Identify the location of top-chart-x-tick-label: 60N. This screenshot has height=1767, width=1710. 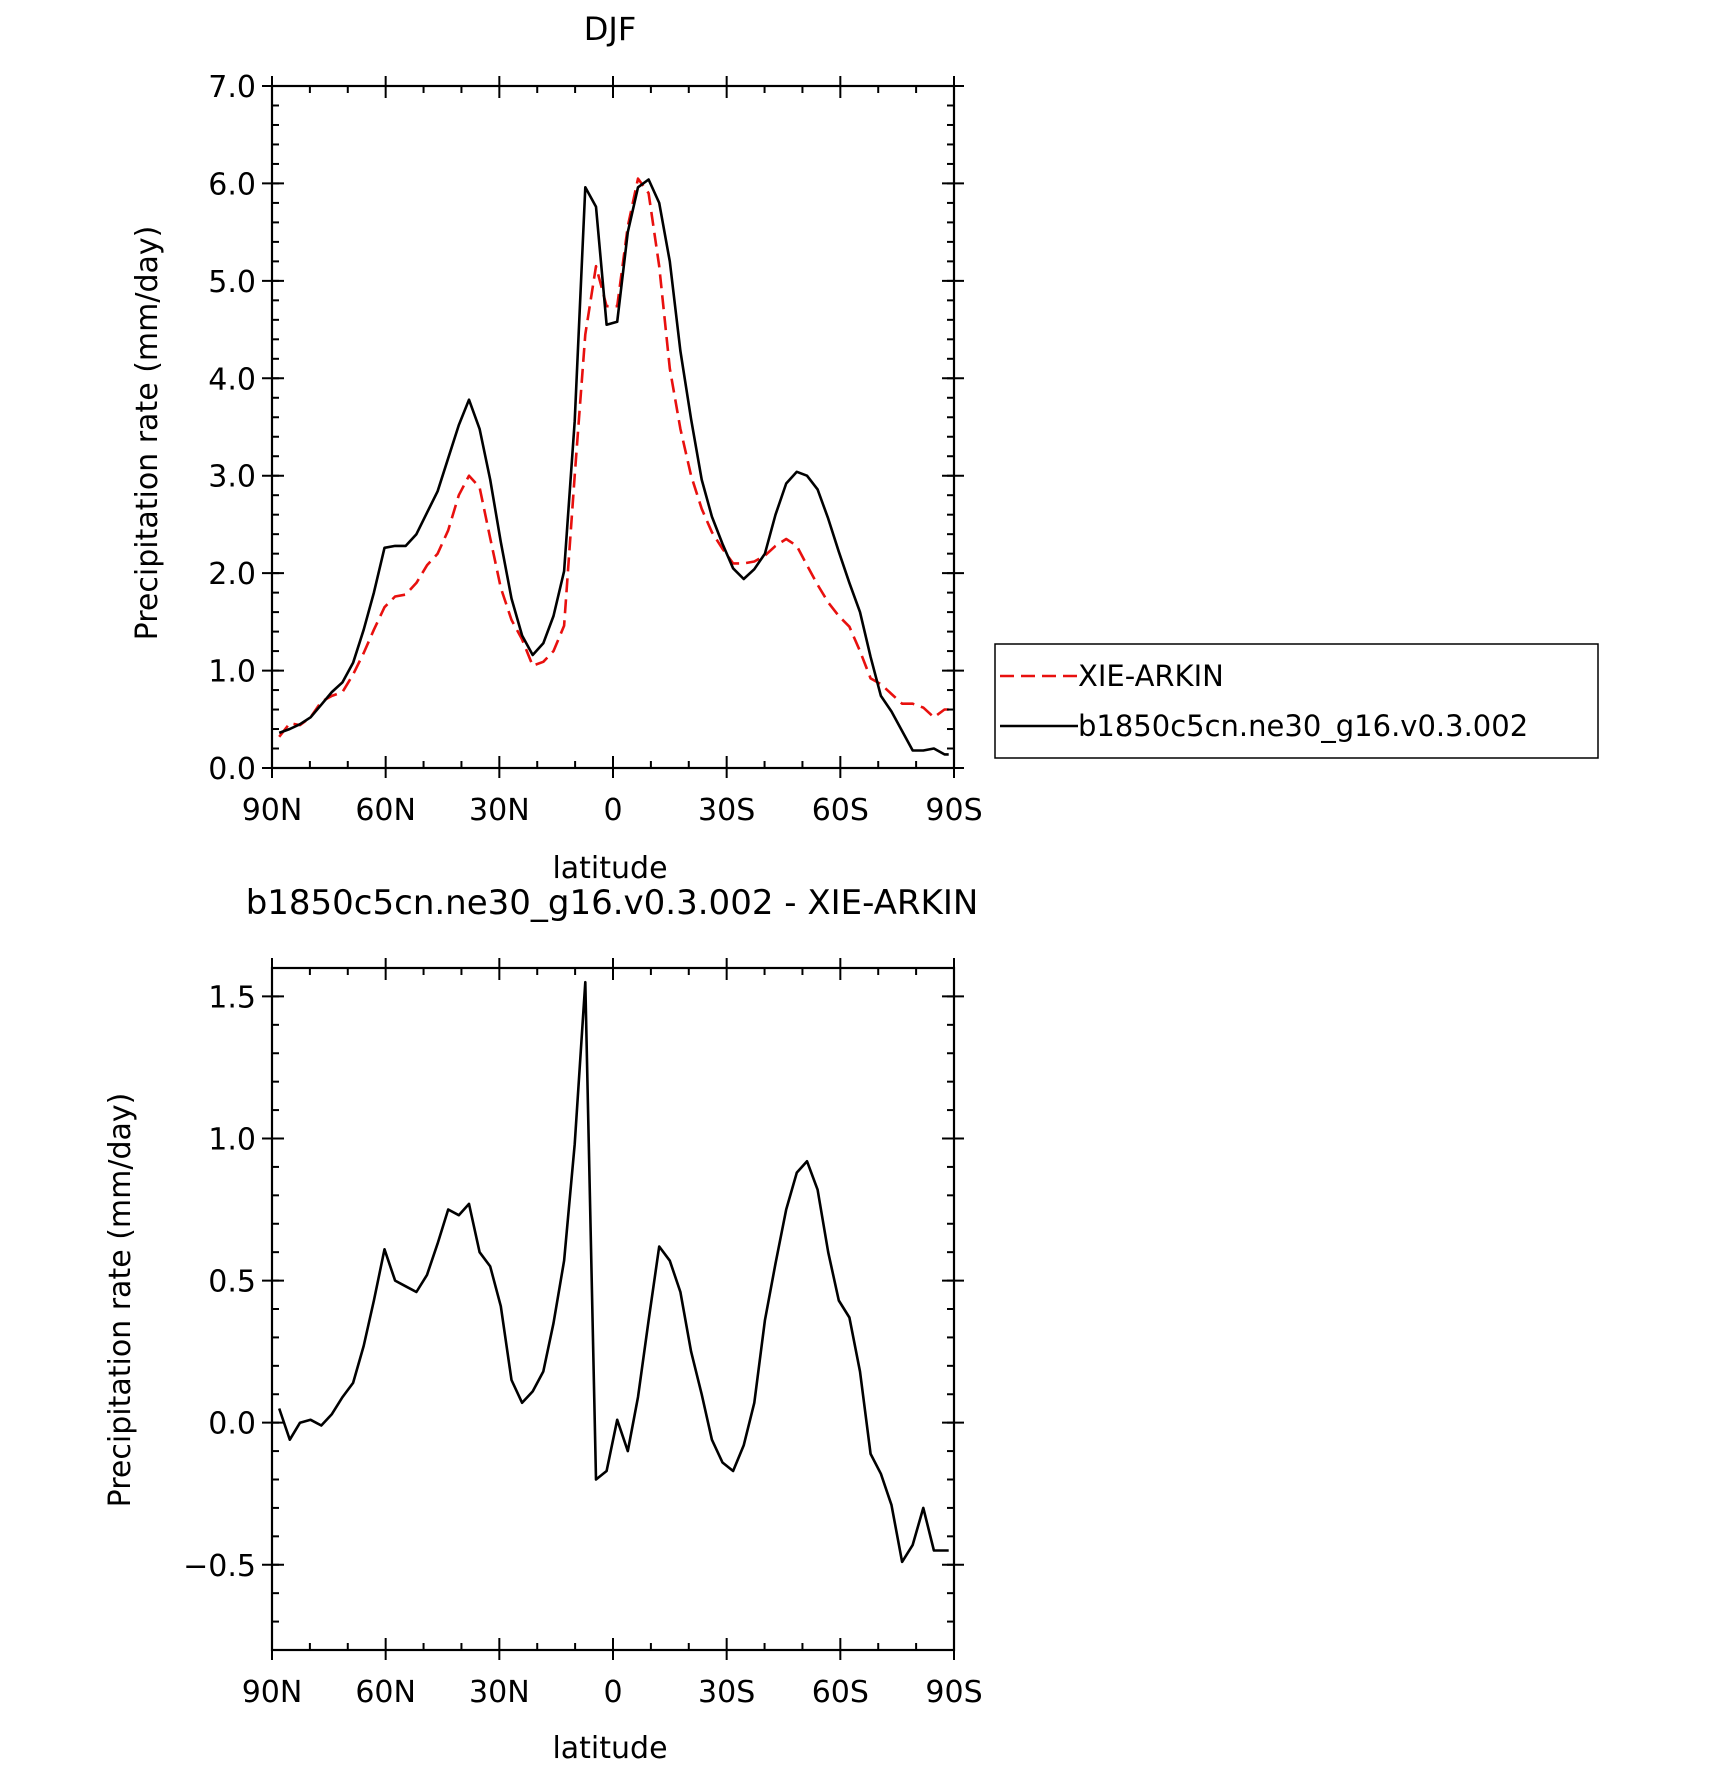
(385, 810).